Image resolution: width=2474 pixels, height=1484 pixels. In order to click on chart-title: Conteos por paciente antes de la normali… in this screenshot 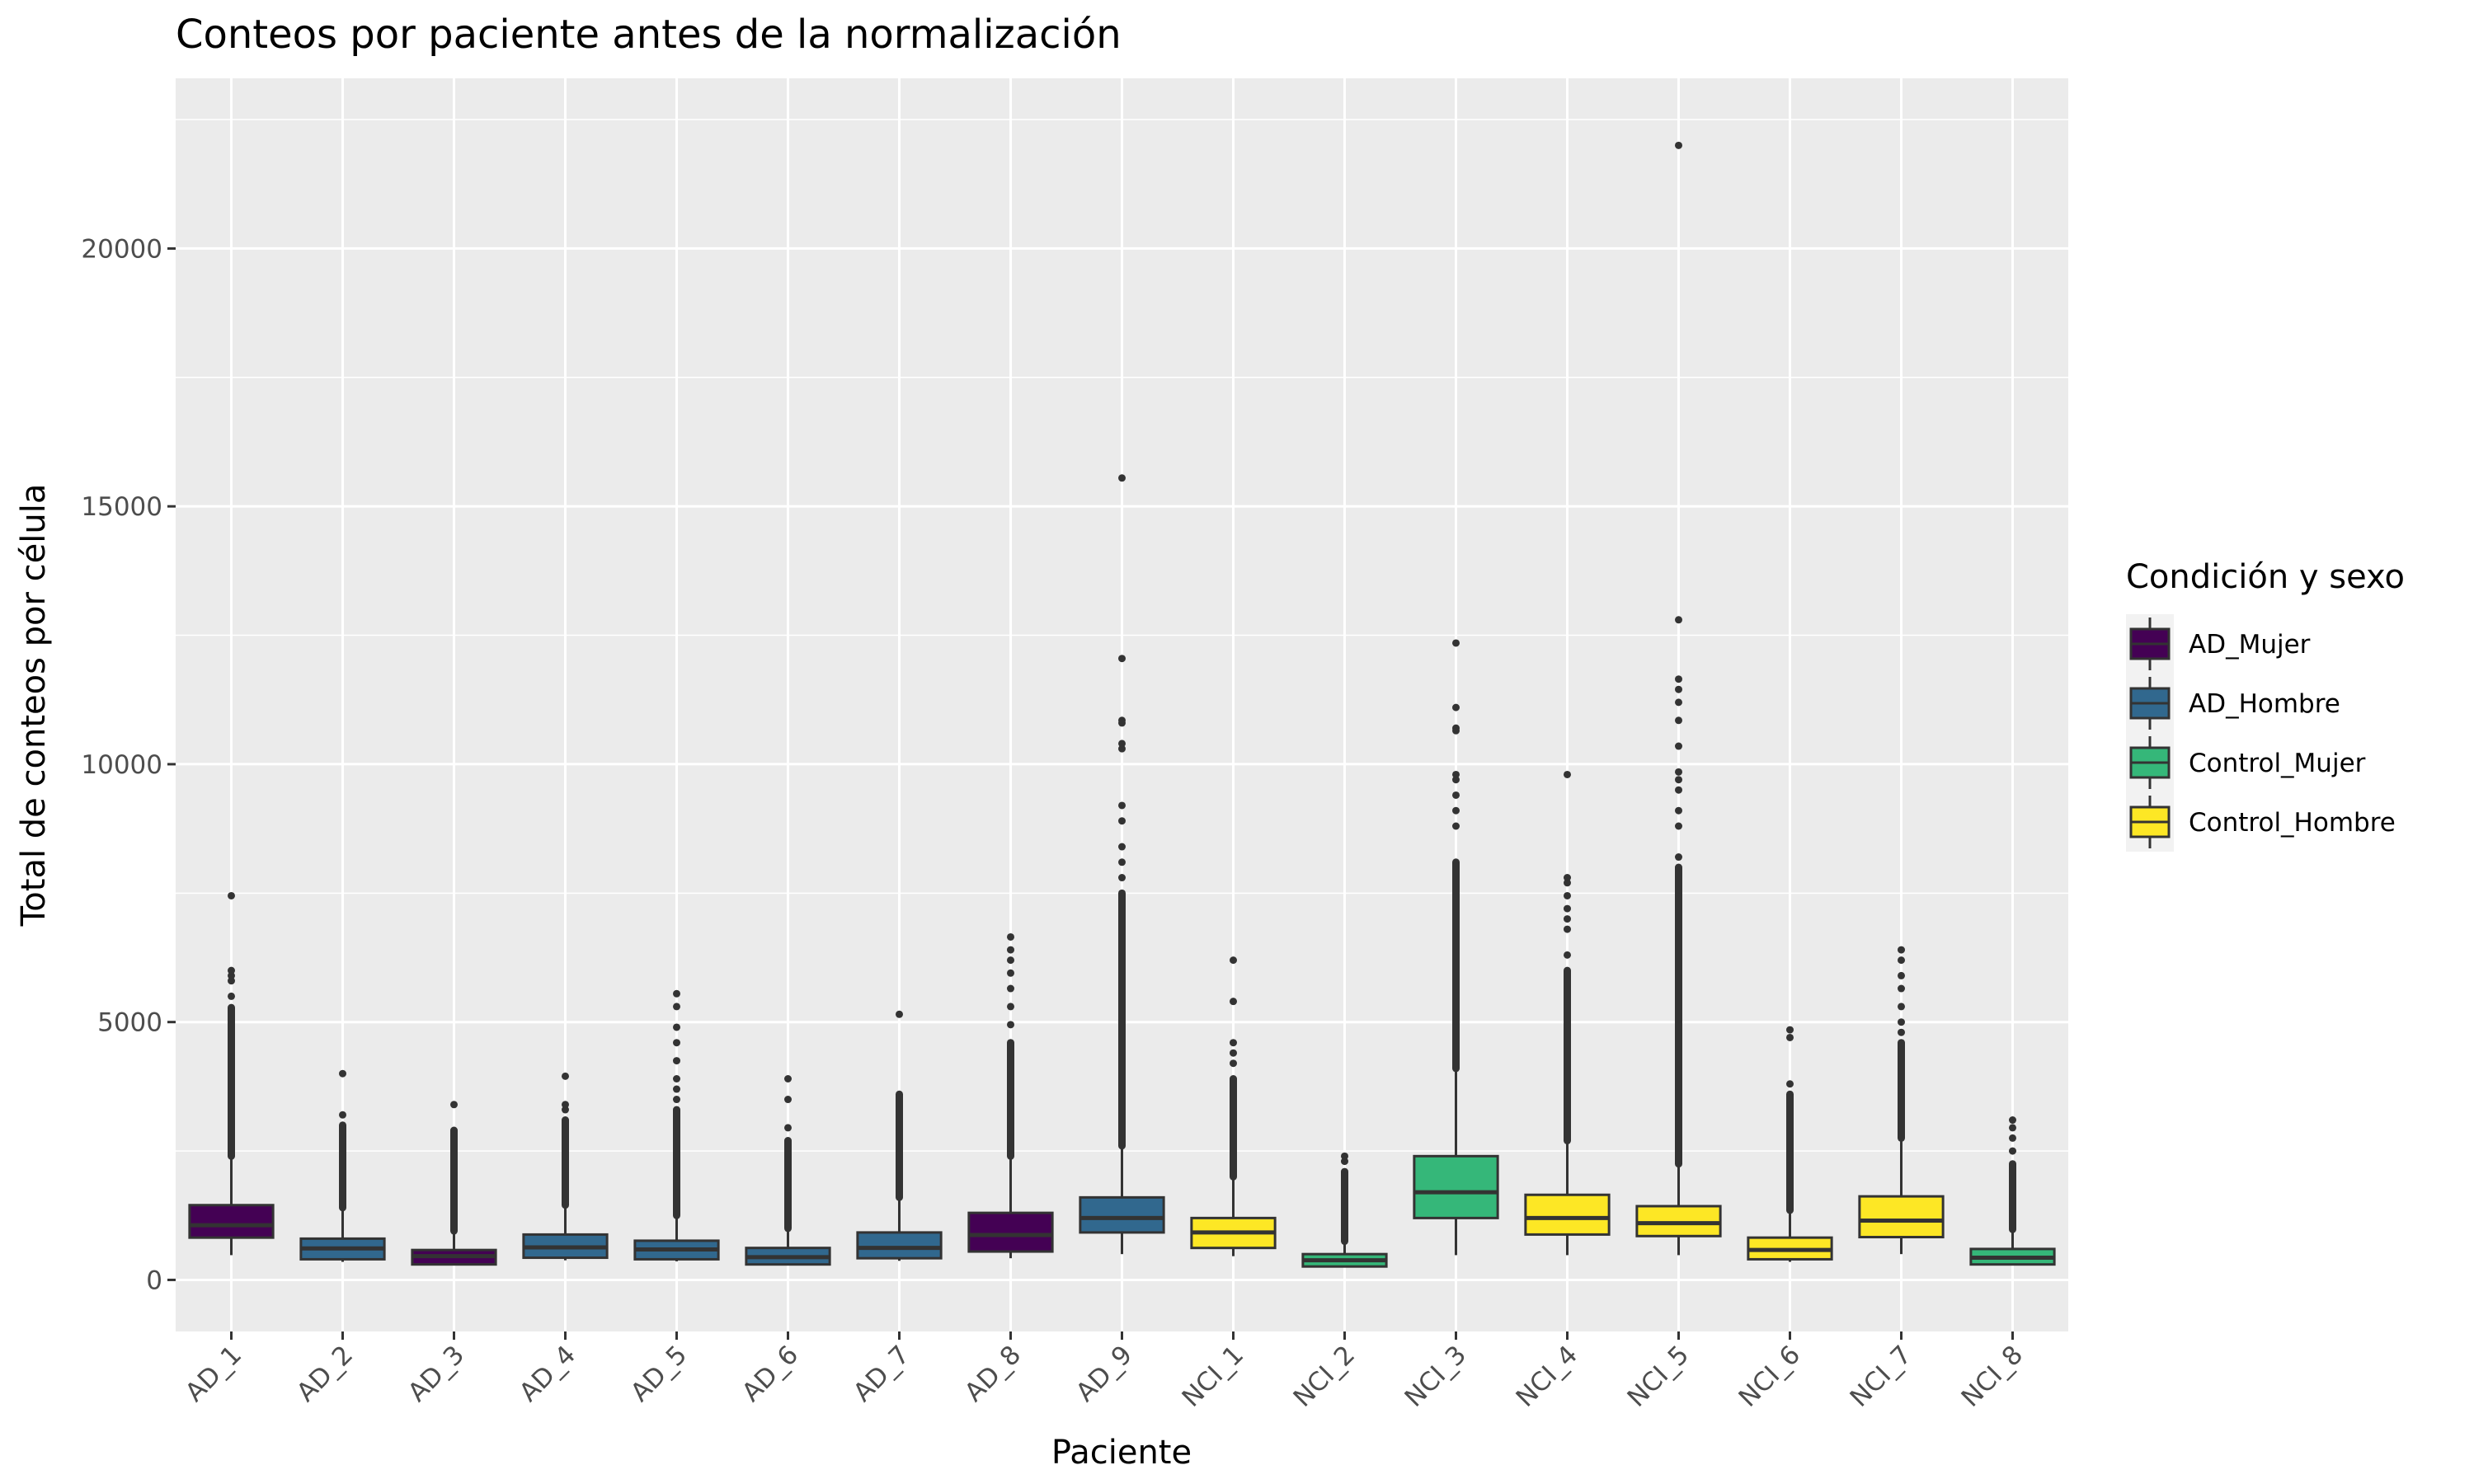, I will do `click(649, 35)`.